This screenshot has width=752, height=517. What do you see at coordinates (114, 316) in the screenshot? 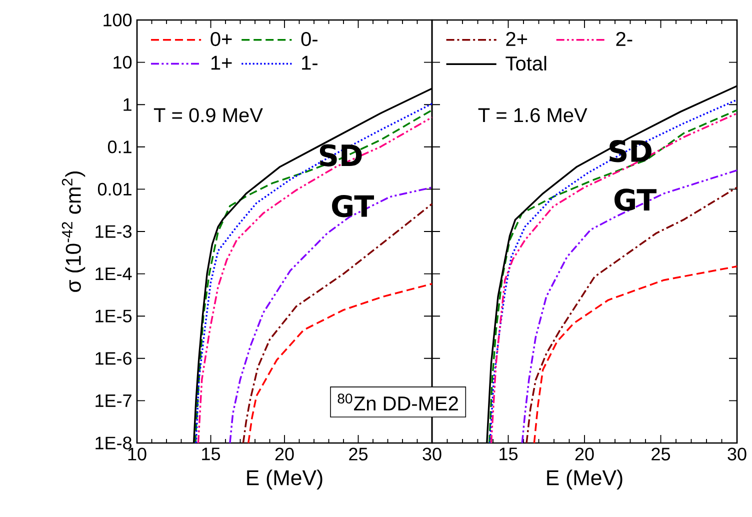
I see `y-tick-label: 1E-5` at bounding box center [114, 316].